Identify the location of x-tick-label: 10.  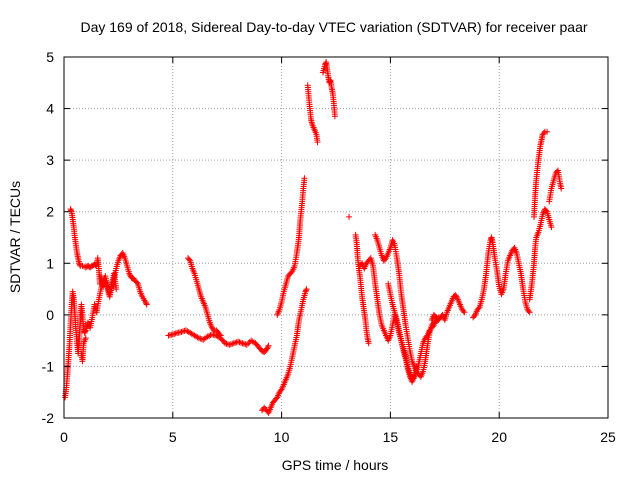
(282, 437).